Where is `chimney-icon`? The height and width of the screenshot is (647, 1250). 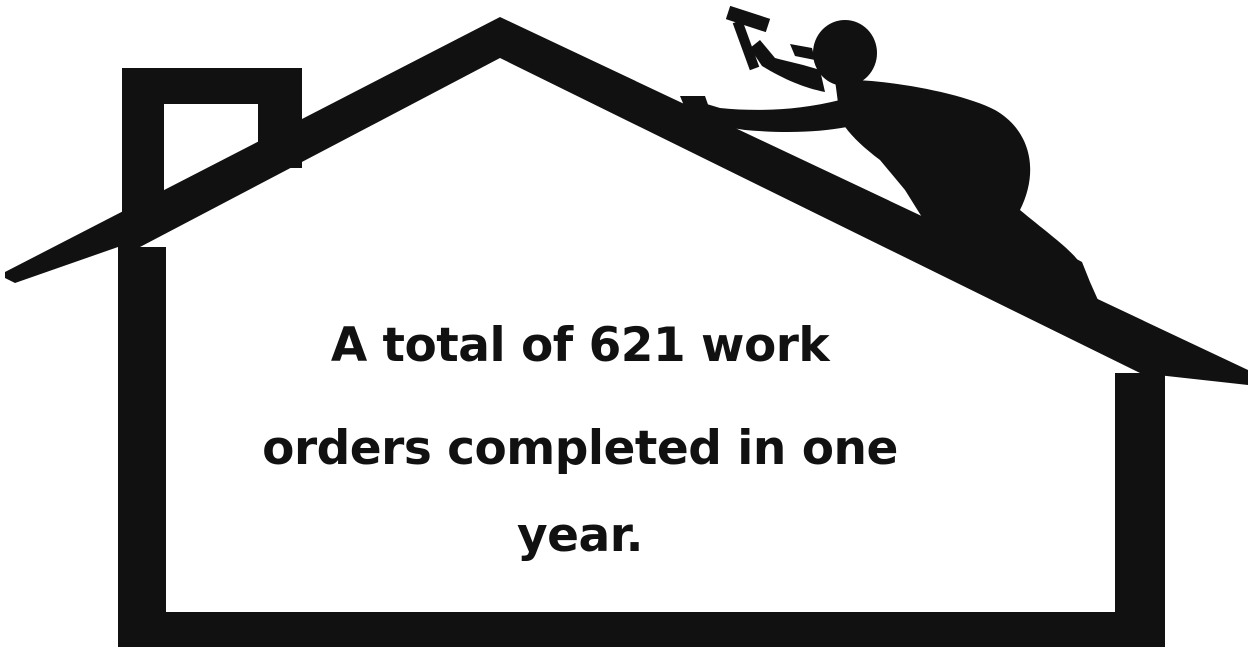
chimney-icon is located at coordinates (212, 148).